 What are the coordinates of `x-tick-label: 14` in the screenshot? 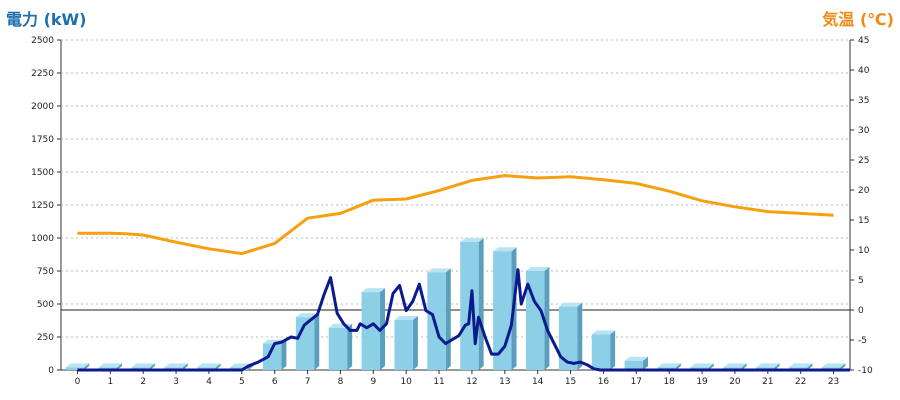 It's located at (538, 382).